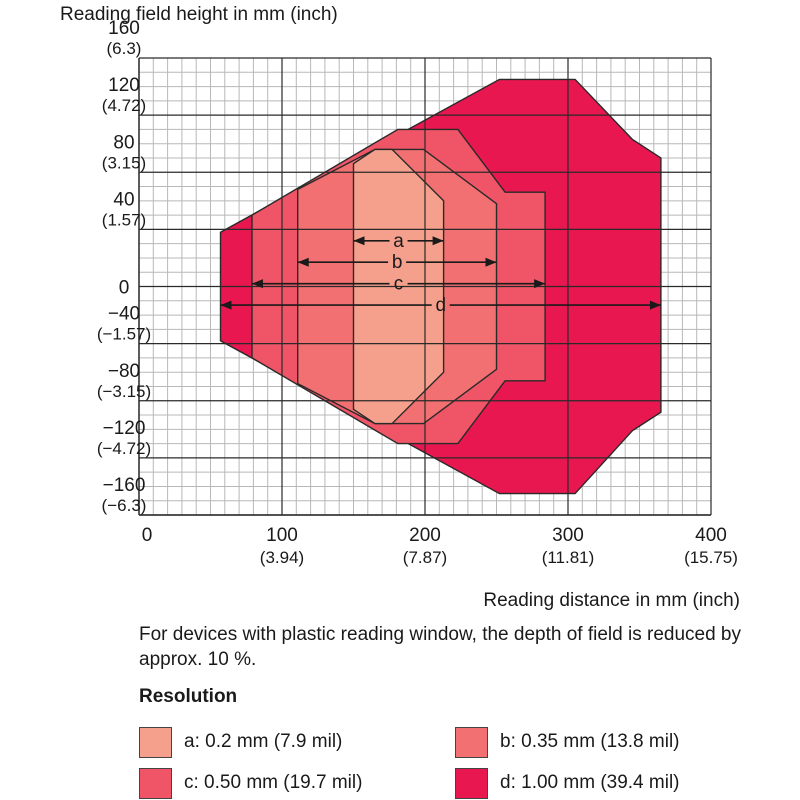  Describe the element at coordinates (124, 428) in the screenshot. I see `y-tick-label: −120` at that location.